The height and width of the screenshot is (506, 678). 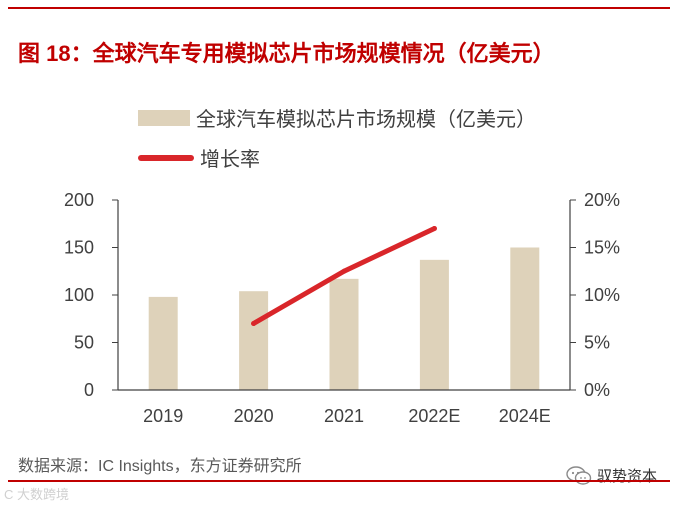 I want to click on figure-title: 图 18：全球汽车专用模拟芯片市场规模情况（亿美元）, so click(x=286, y=53).